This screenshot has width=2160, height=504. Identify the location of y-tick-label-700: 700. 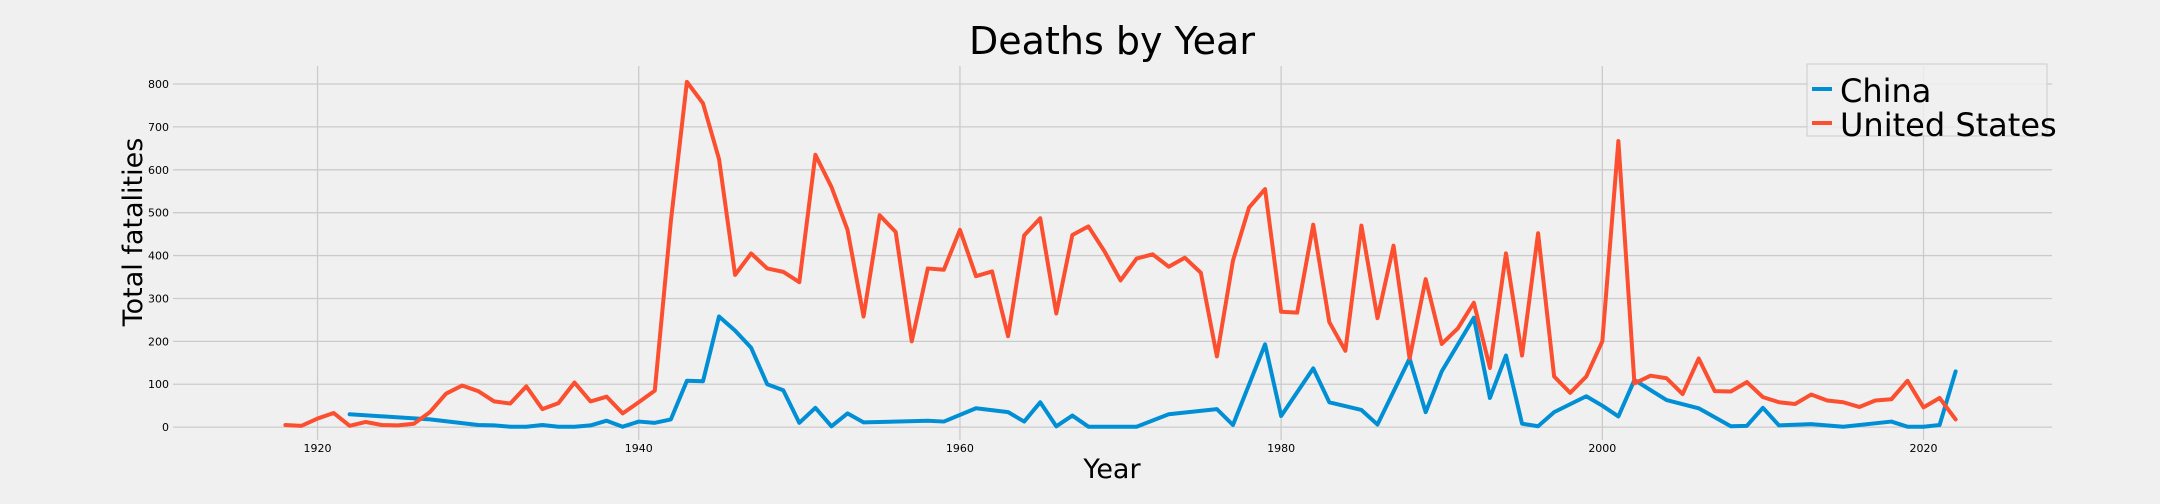
(158, 127).